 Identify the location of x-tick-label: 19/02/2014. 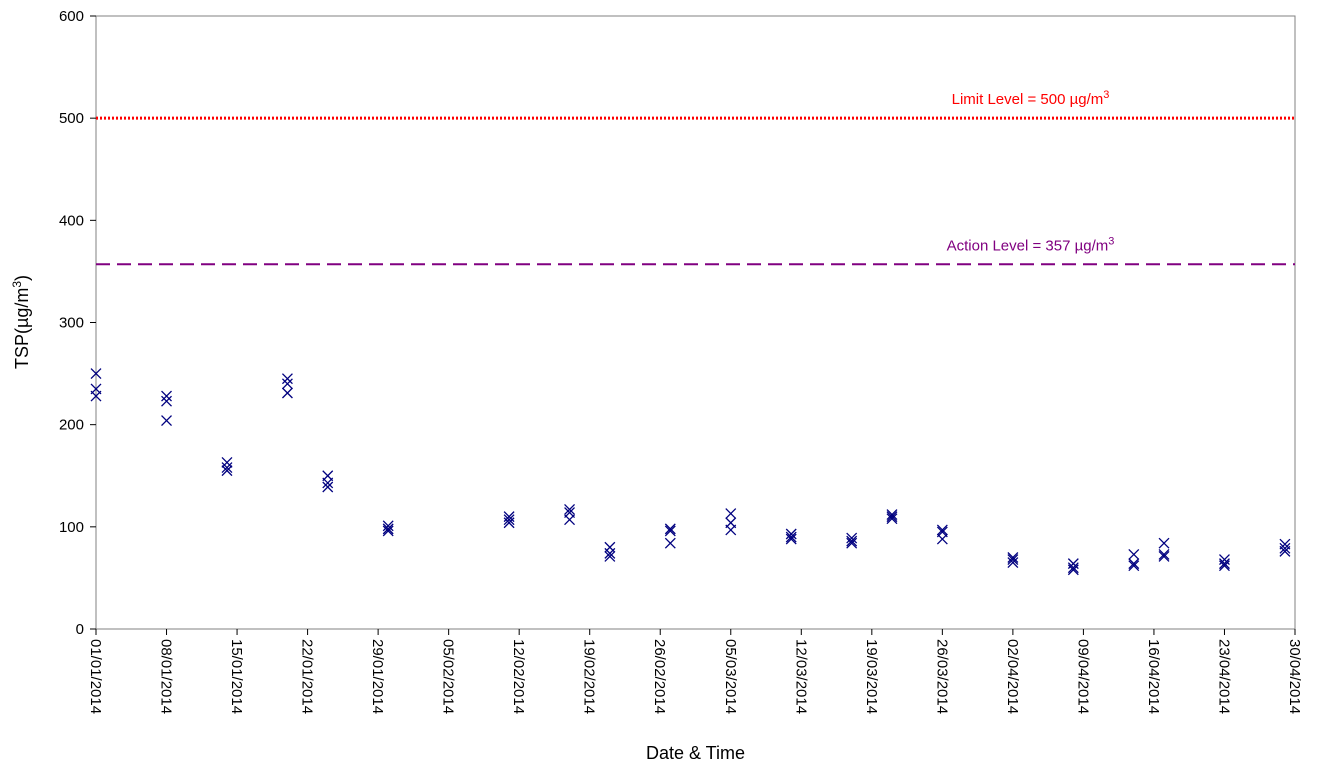
(589, 676).